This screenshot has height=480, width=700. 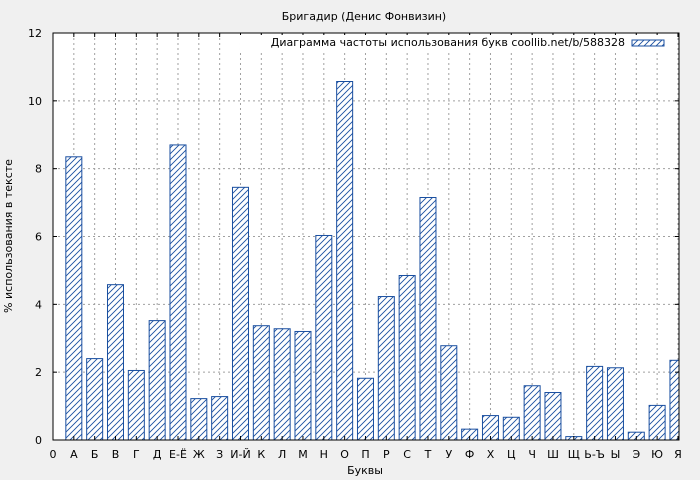 What do you see at coordinates (324, 454) in the screenshot?
I see `x-tick-label: Н` at bounding box center [324, 454].